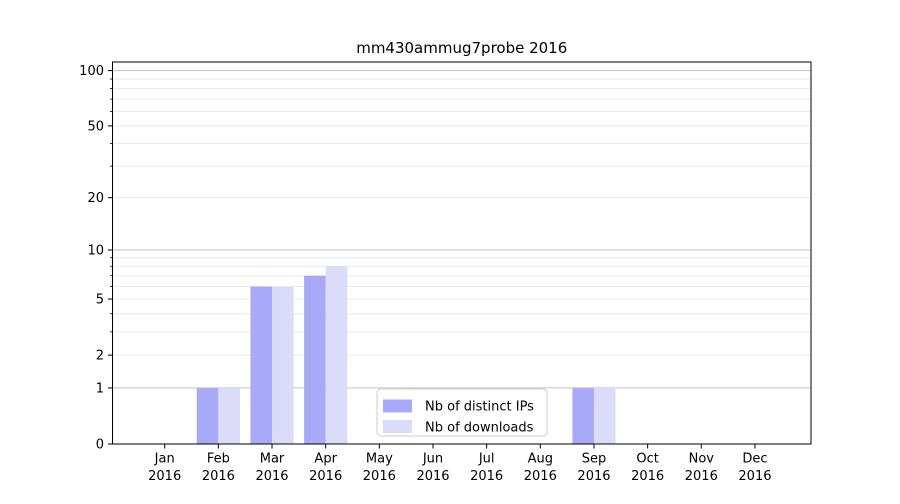 The height and width of the screenshot is (504, 900). Describe the element at coordinates (95, 198) in the screenshot. I see `y-tick-label: 20` at that location.